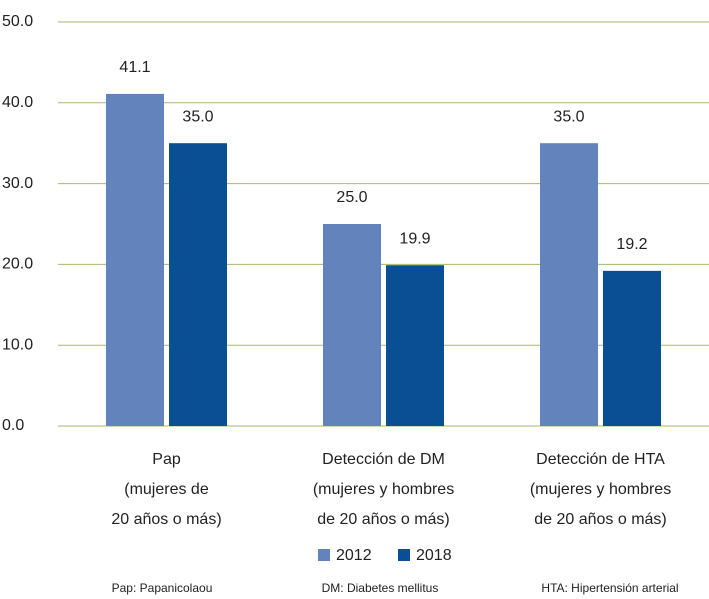  What do you see at coordinates (17, 102) in the screenshot?
I see `y-tick-label: 40.0` at bounding box center [17, 102].